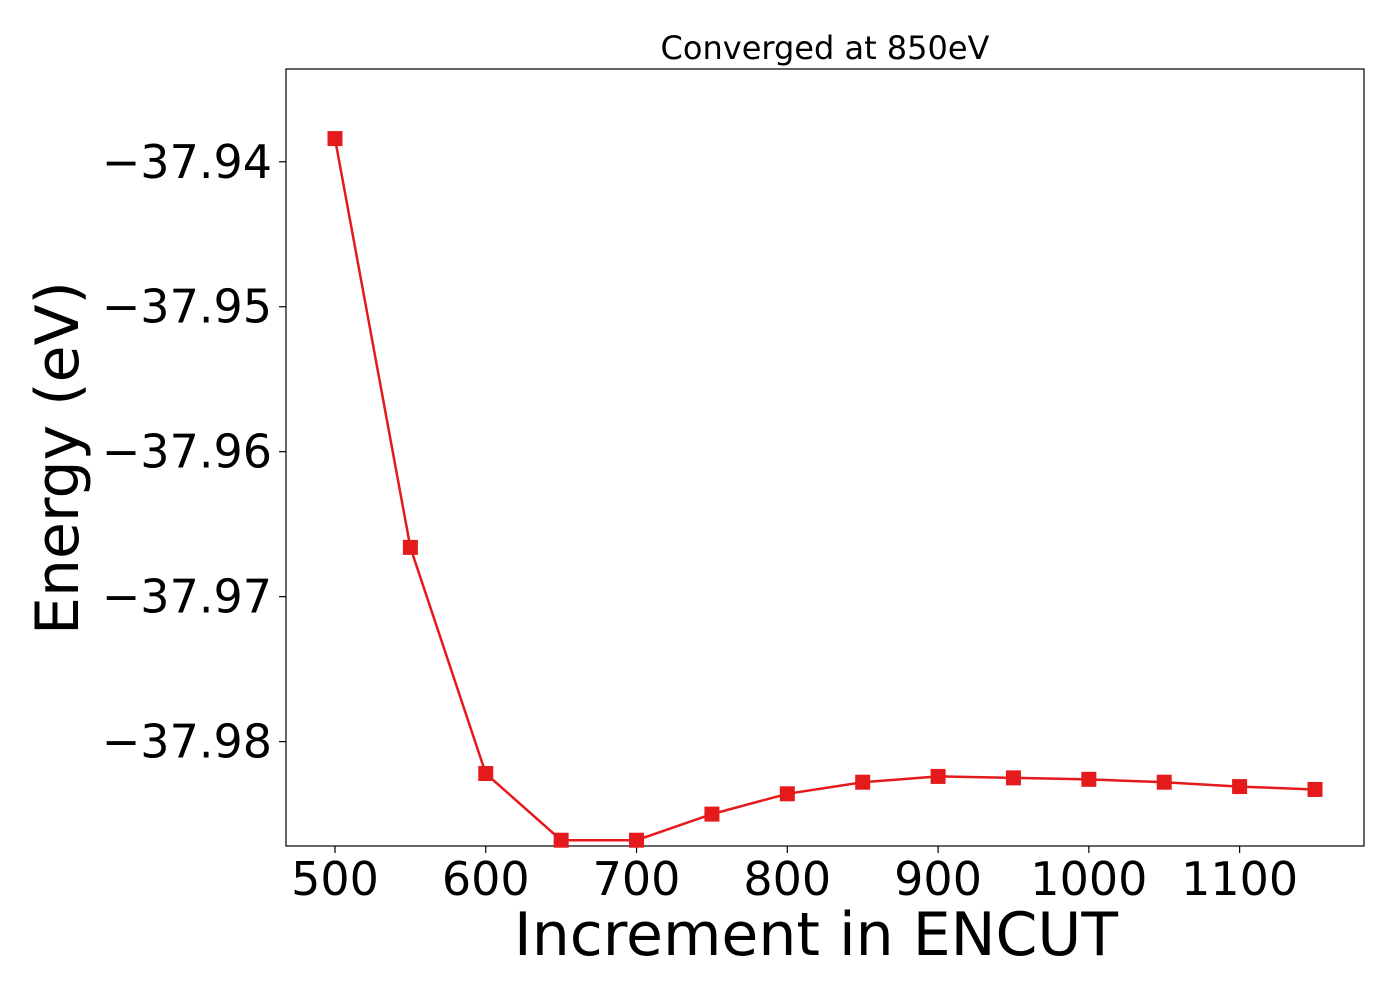 This screenshot has width=1400, height=1000. I want to click on x-tick-label: 900, so click(938, 879).